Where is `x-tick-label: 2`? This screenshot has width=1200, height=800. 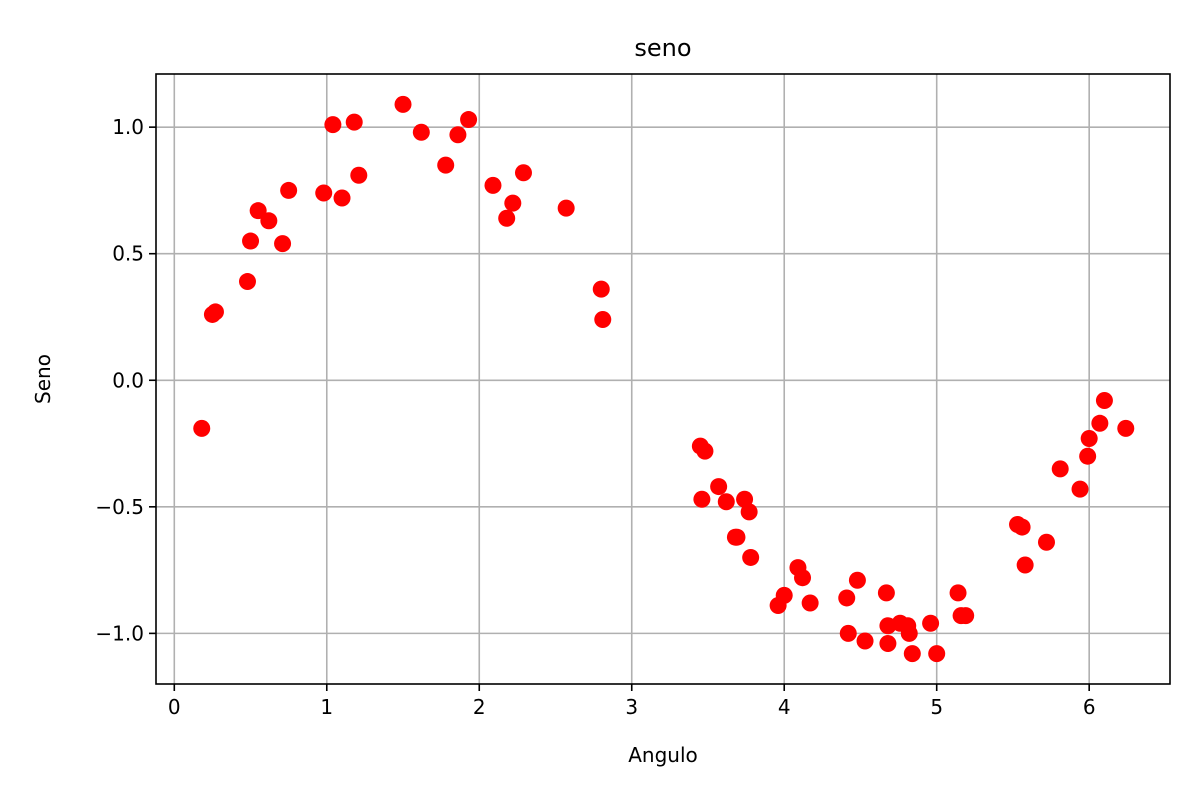
x-tick-label: 2 is located at coordinates (479, 707).